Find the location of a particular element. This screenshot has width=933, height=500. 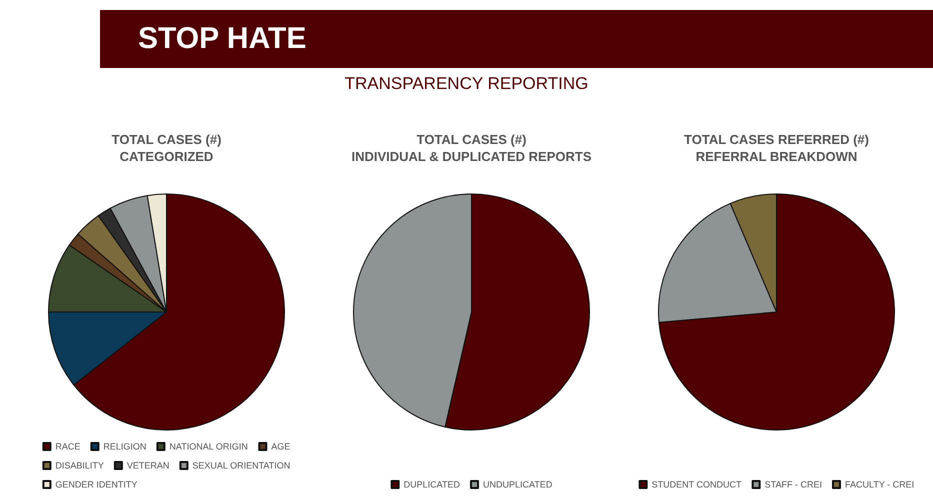

legend-label: STUDENT CONDUCT is located at coordinates (697, 485).